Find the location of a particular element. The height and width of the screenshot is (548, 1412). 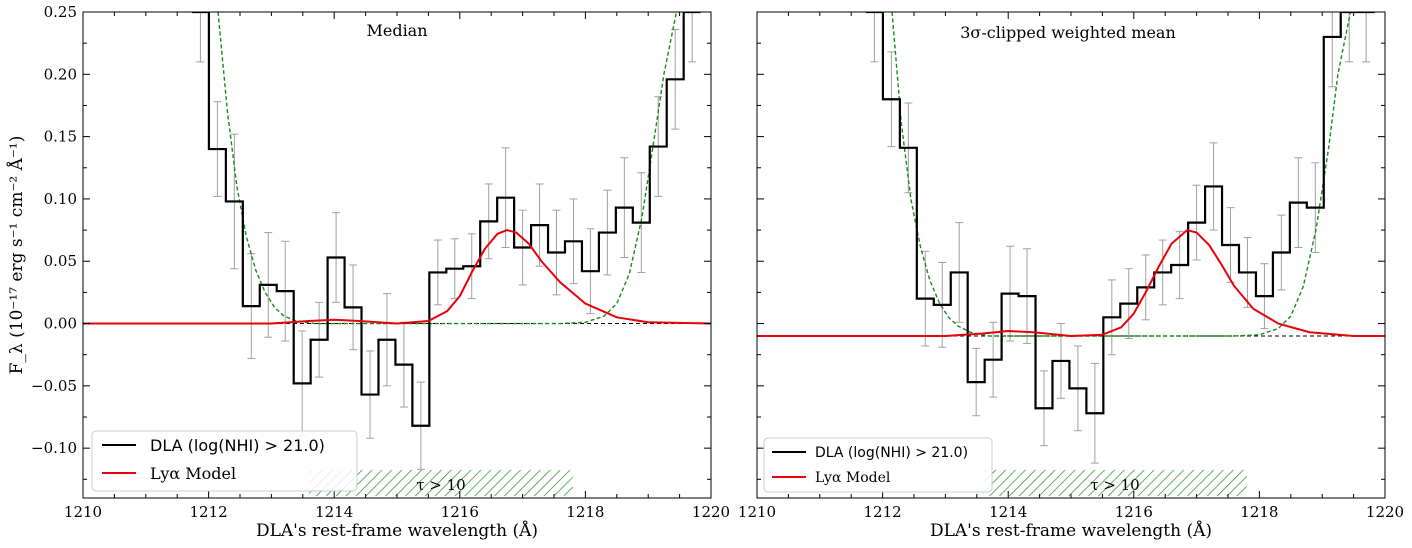

median-legend: DLA (log(NHI) > 21.0) Lyα Model is located at coordinates (224, 461).